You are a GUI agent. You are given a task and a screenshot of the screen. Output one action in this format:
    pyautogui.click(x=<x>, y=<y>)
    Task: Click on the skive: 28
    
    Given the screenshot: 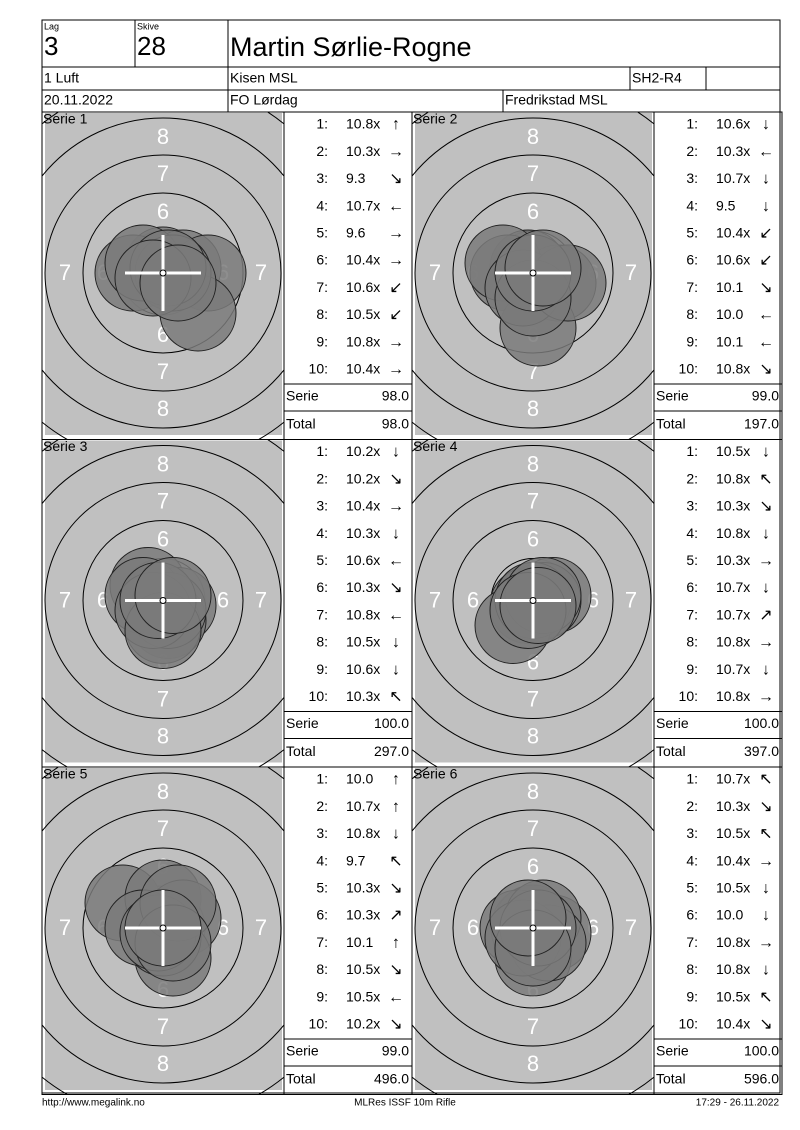 What is the action you would take?
    pyautogui.click(x=151, y=46)
    